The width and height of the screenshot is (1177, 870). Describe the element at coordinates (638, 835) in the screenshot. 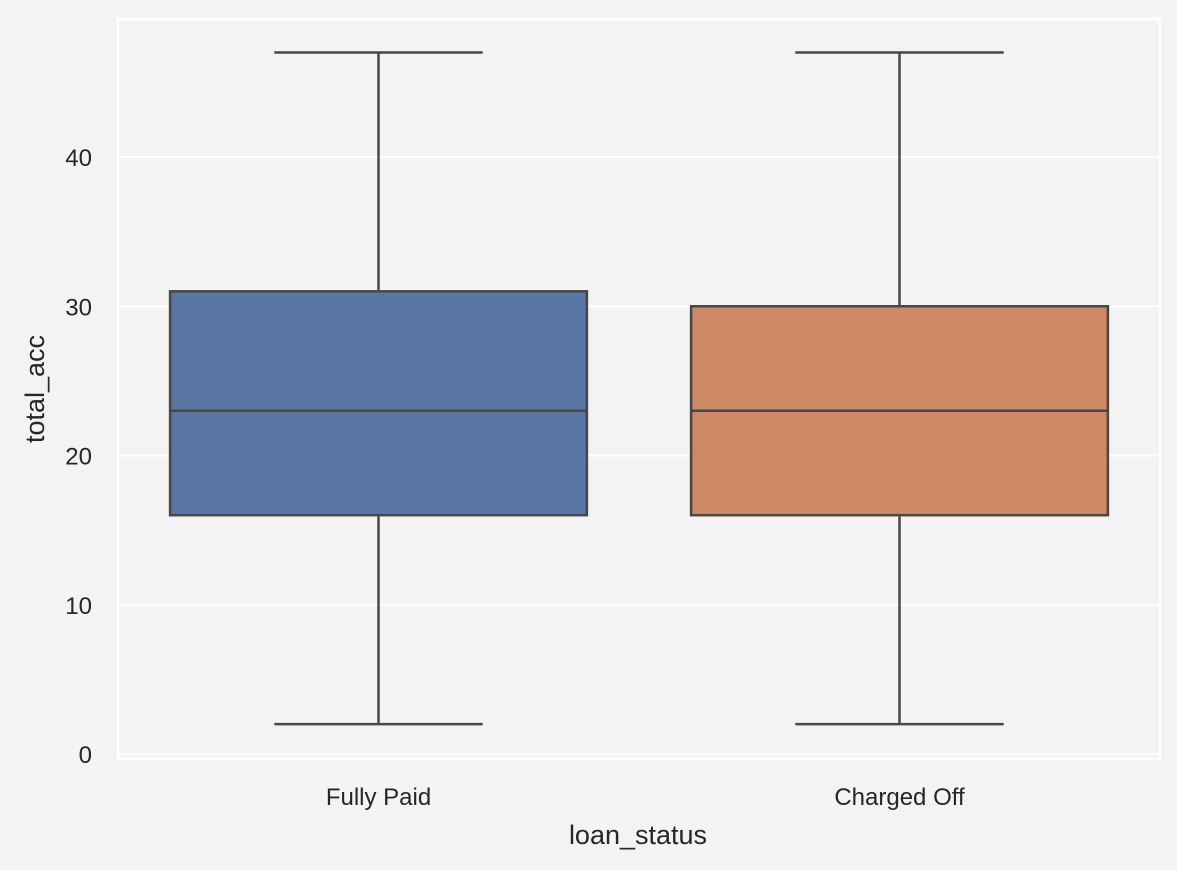

I see `x-axis-label: loan_status` at that location.